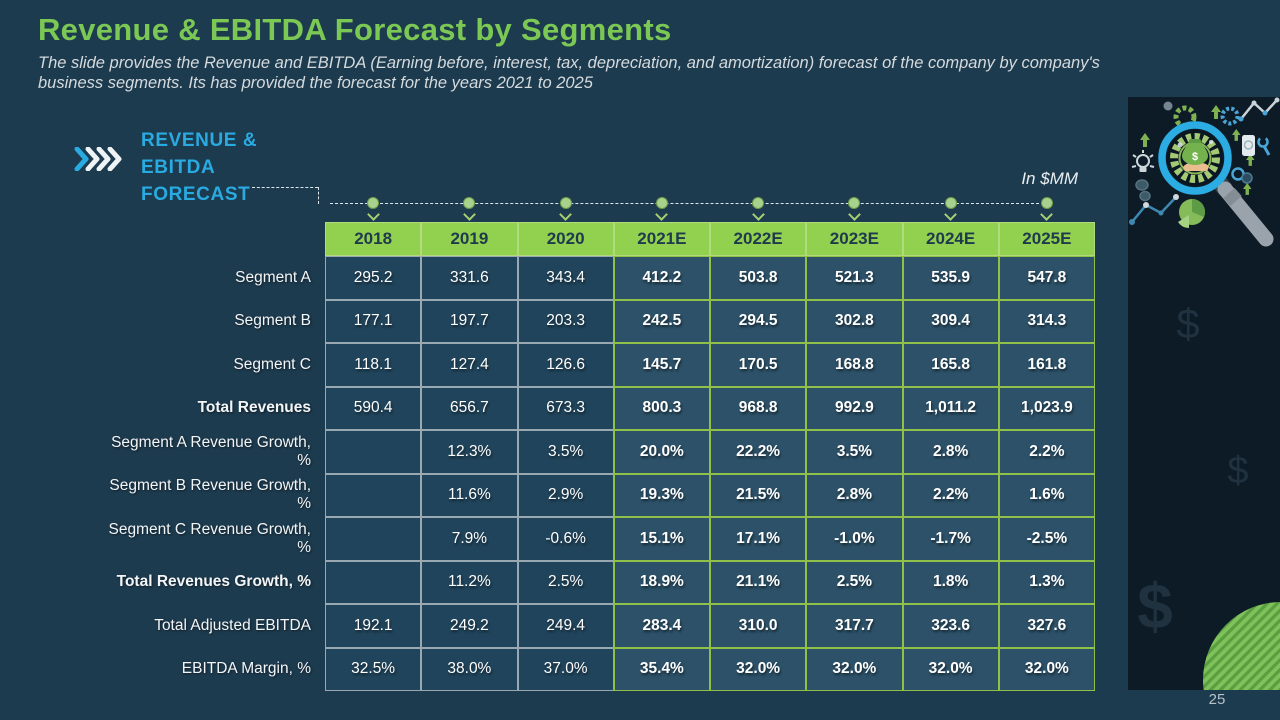  Describe the element at coordinates (661, 365) in the screenshot. I see `value-cell: 145.7` at that location.